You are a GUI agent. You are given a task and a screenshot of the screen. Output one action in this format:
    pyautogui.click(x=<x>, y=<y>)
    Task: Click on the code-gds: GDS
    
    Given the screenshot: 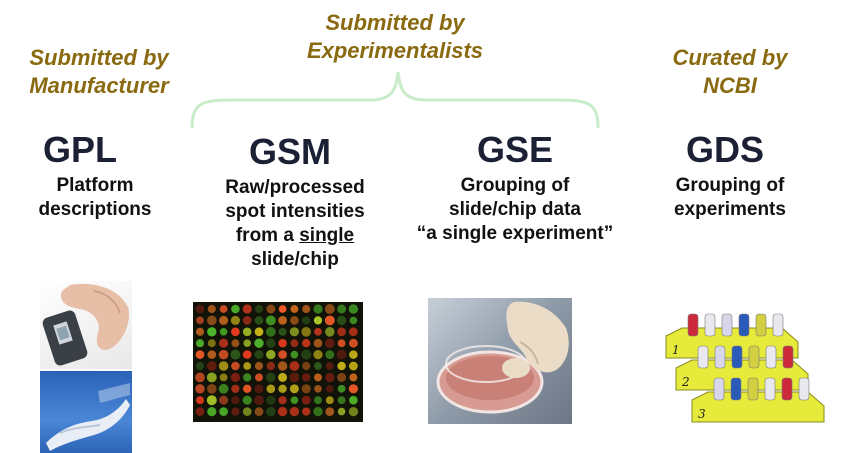 What is the action you would take?
    pyautogui.click(x=724, y=149)
    